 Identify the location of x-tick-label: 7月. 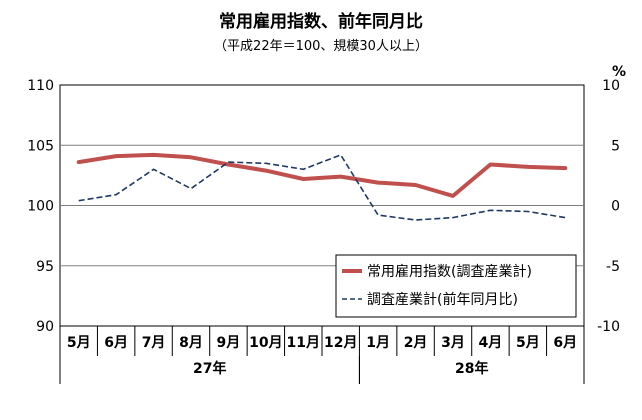
(154, 343).